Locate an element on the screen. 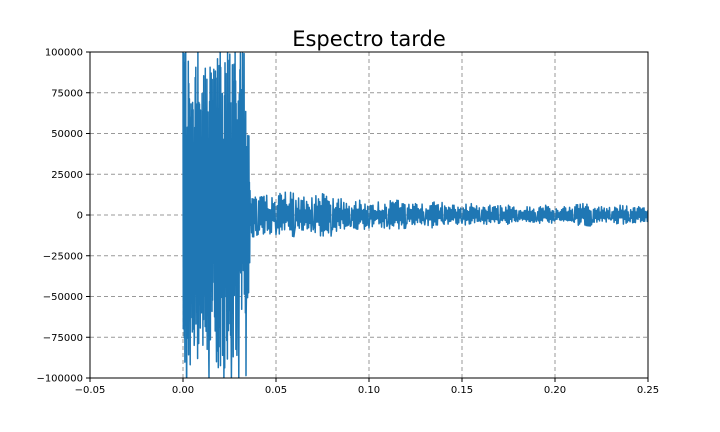 This screenshot has height=432, width=720. chart-title: Espectro tarde is located at coordinates (369, 39).